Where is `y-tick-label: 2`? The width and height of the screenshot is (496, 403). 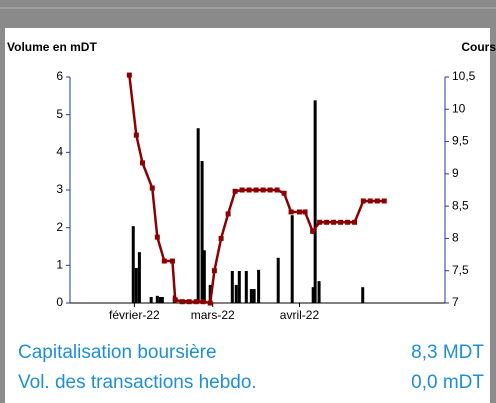
y-tick-label: 2 is located at coordinates (59, 227).